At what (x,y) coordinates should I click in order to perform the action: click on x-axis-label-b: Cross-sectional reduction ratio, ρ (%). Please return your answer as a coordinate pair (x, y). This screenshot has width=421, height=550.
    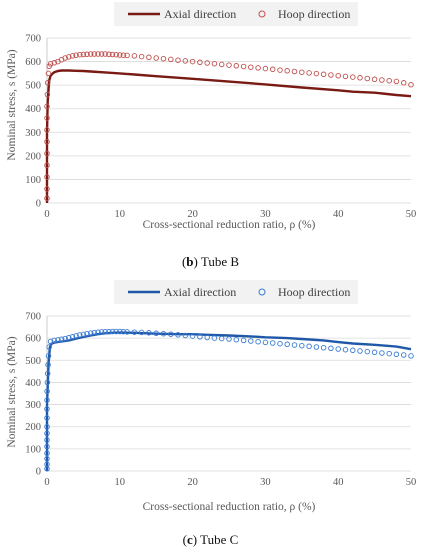
    Looking at the image, I should click on (229, 225).